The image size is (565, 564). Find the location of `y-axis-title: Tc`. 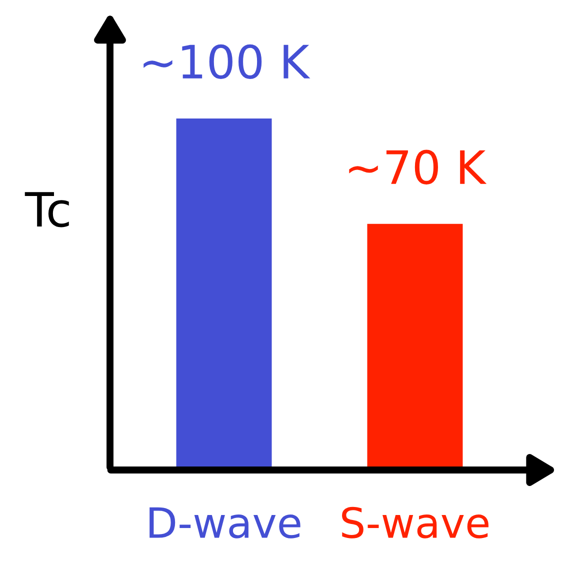

y-axis-title: Tc is located at coordinates (46, 210).